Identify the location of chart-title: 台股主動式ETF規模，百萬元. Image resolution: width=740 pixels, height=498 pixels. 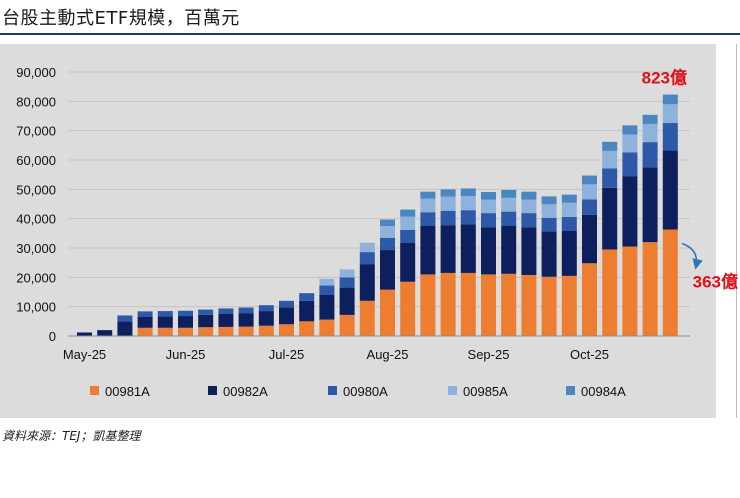
(121, 18).